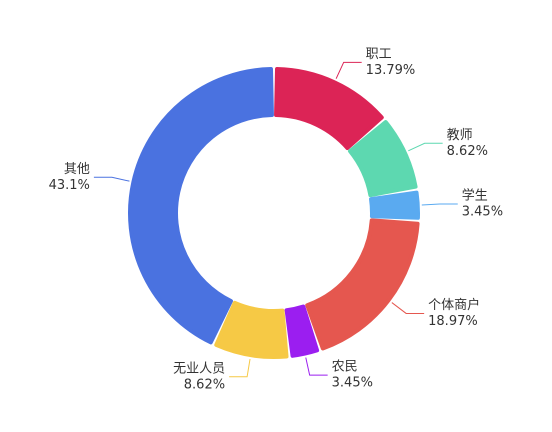 This screenshot has height=432, width=552. Describe the element at coordinates (391, 70) in the screenshot. I see `value-label: 13.79%` at that location.